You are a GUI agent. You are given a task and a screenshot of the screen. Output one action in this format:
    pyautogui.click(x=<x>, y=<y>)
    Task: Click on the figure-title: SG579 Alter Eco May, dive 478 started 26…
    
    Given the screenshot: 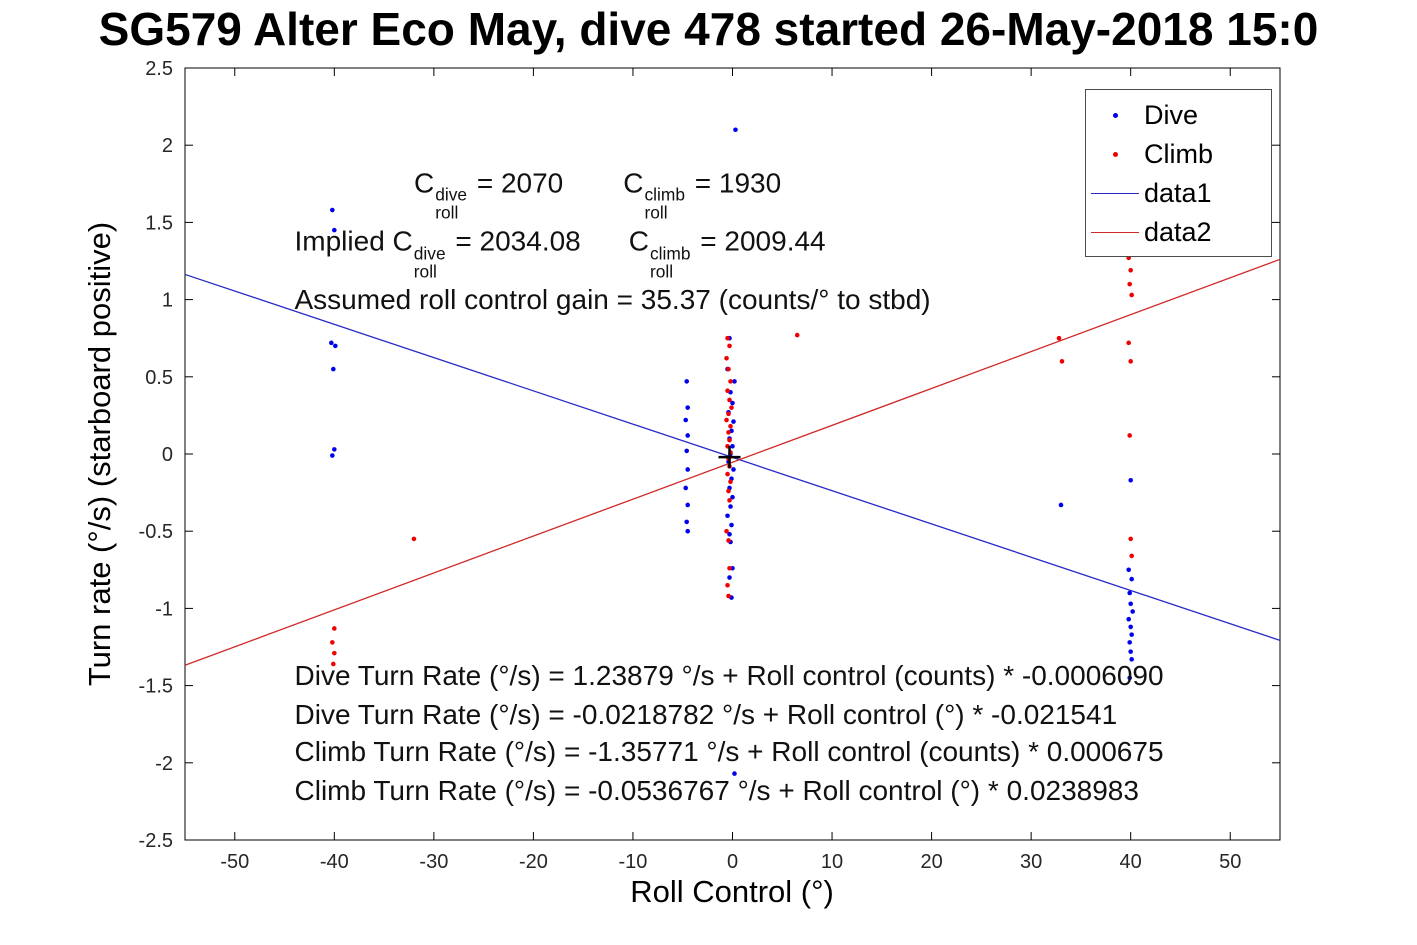 What is the action you would take?
    pyautogui.click(x=708, y=29)
    